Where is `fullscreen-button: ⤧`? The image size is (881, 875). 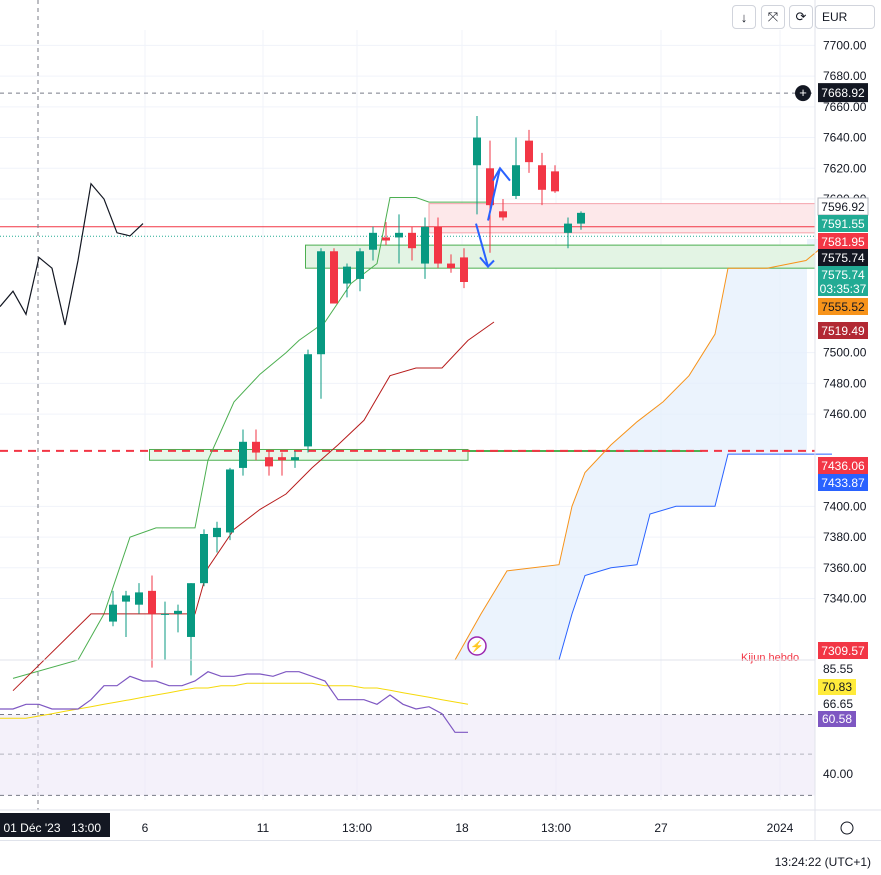
fullscreen-button: ⤧ is located at coordinates (773, 17).